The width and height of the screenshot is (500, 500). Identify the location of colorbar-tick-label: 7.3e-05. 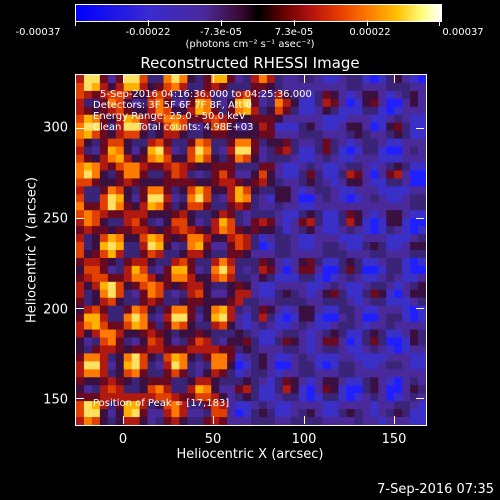
(294, 32).